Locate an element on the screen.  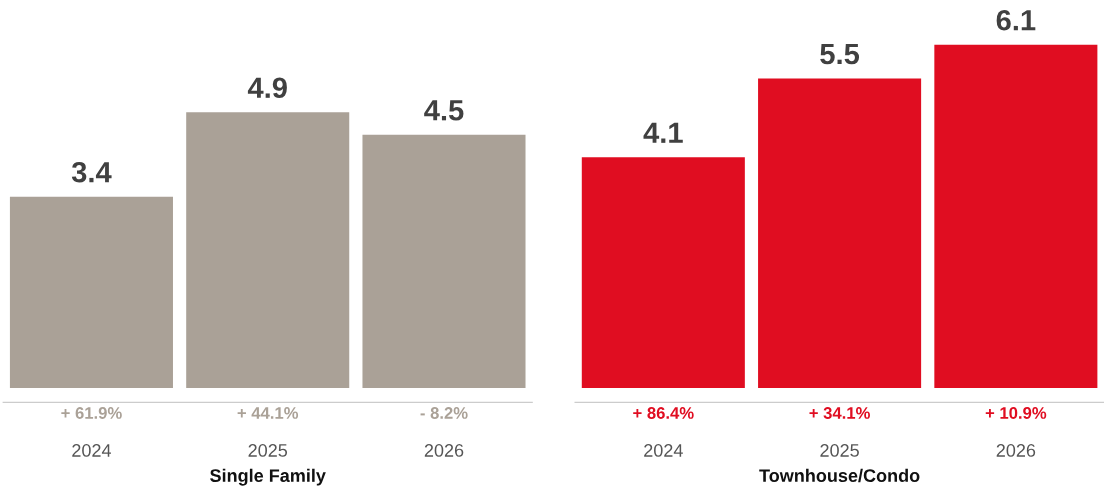
annotation: + 61.9% is located at coordinates (91, 413).